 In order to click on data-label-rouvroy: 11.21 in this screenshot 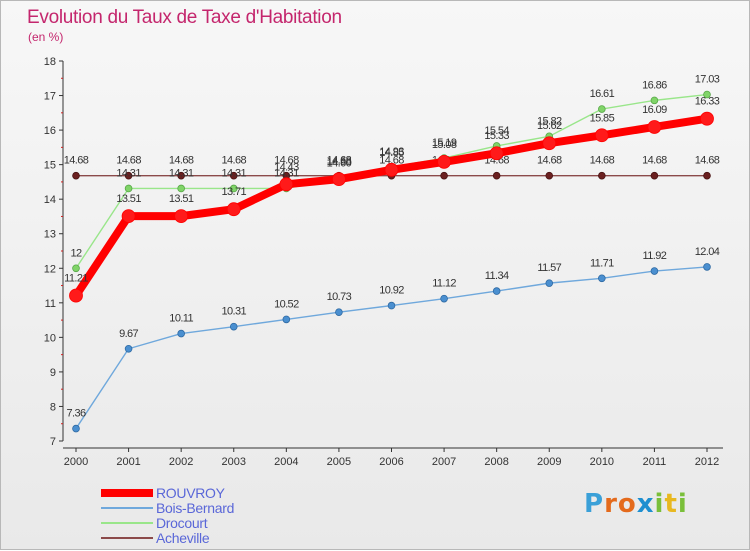, I will do `click(76, 279)`.